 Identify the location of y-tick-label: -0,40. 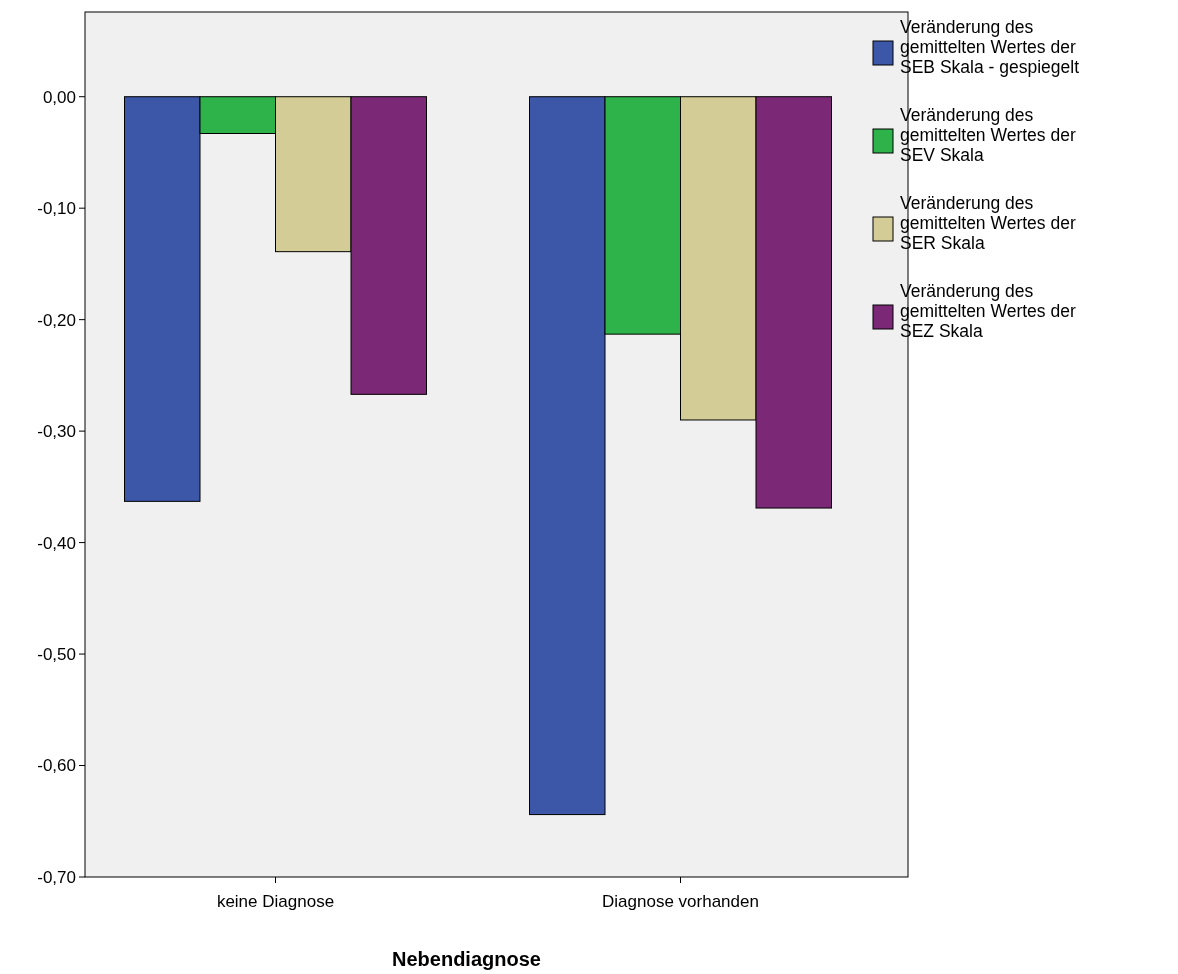
(56, 543).